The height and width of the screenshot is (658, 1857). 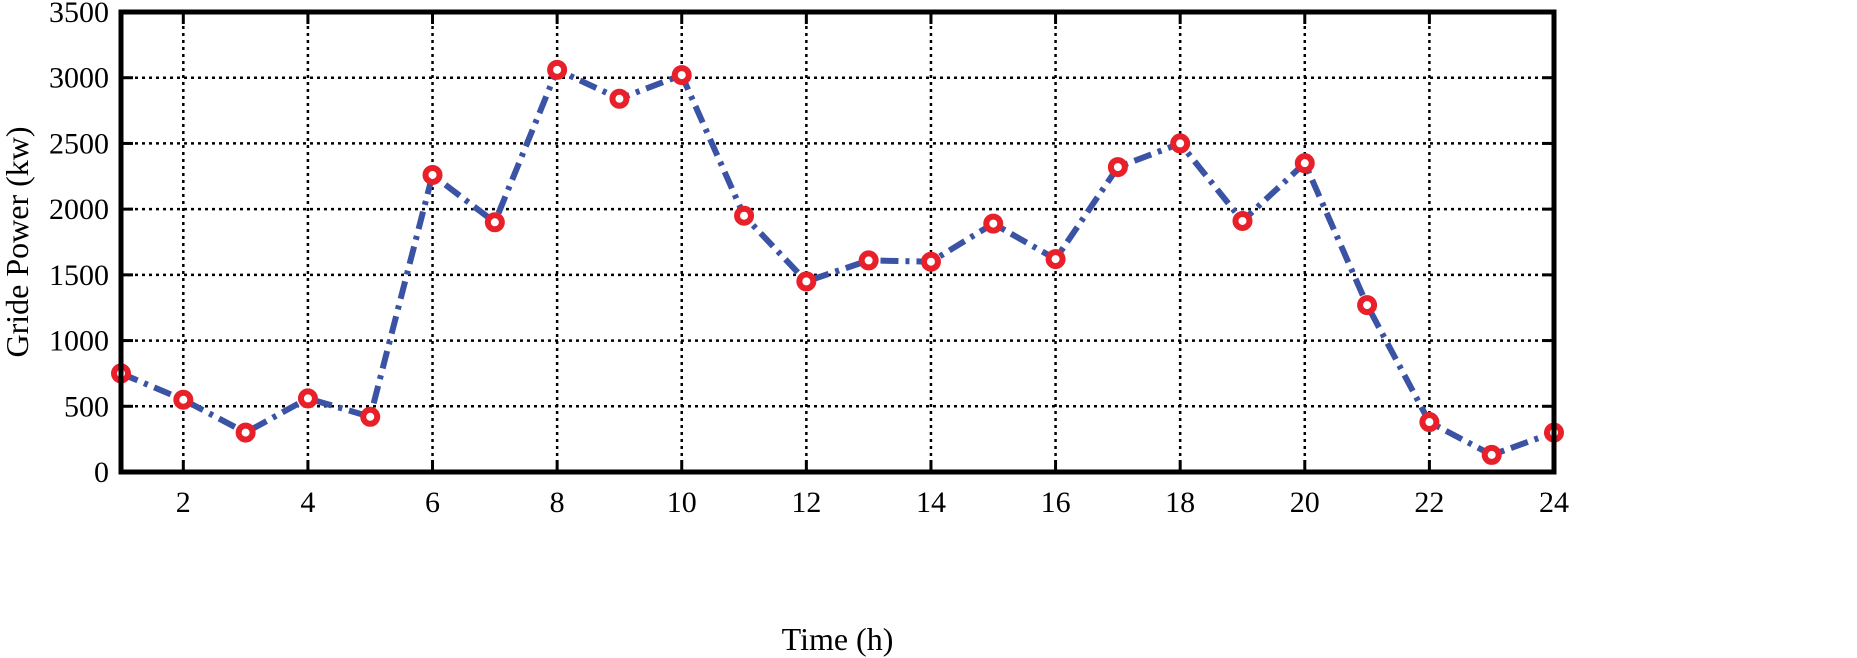 What do you see at coordinates (101, 472) in the screenshot?
I see `y-tick-label-0: 0` at bounding box center [101, 472].